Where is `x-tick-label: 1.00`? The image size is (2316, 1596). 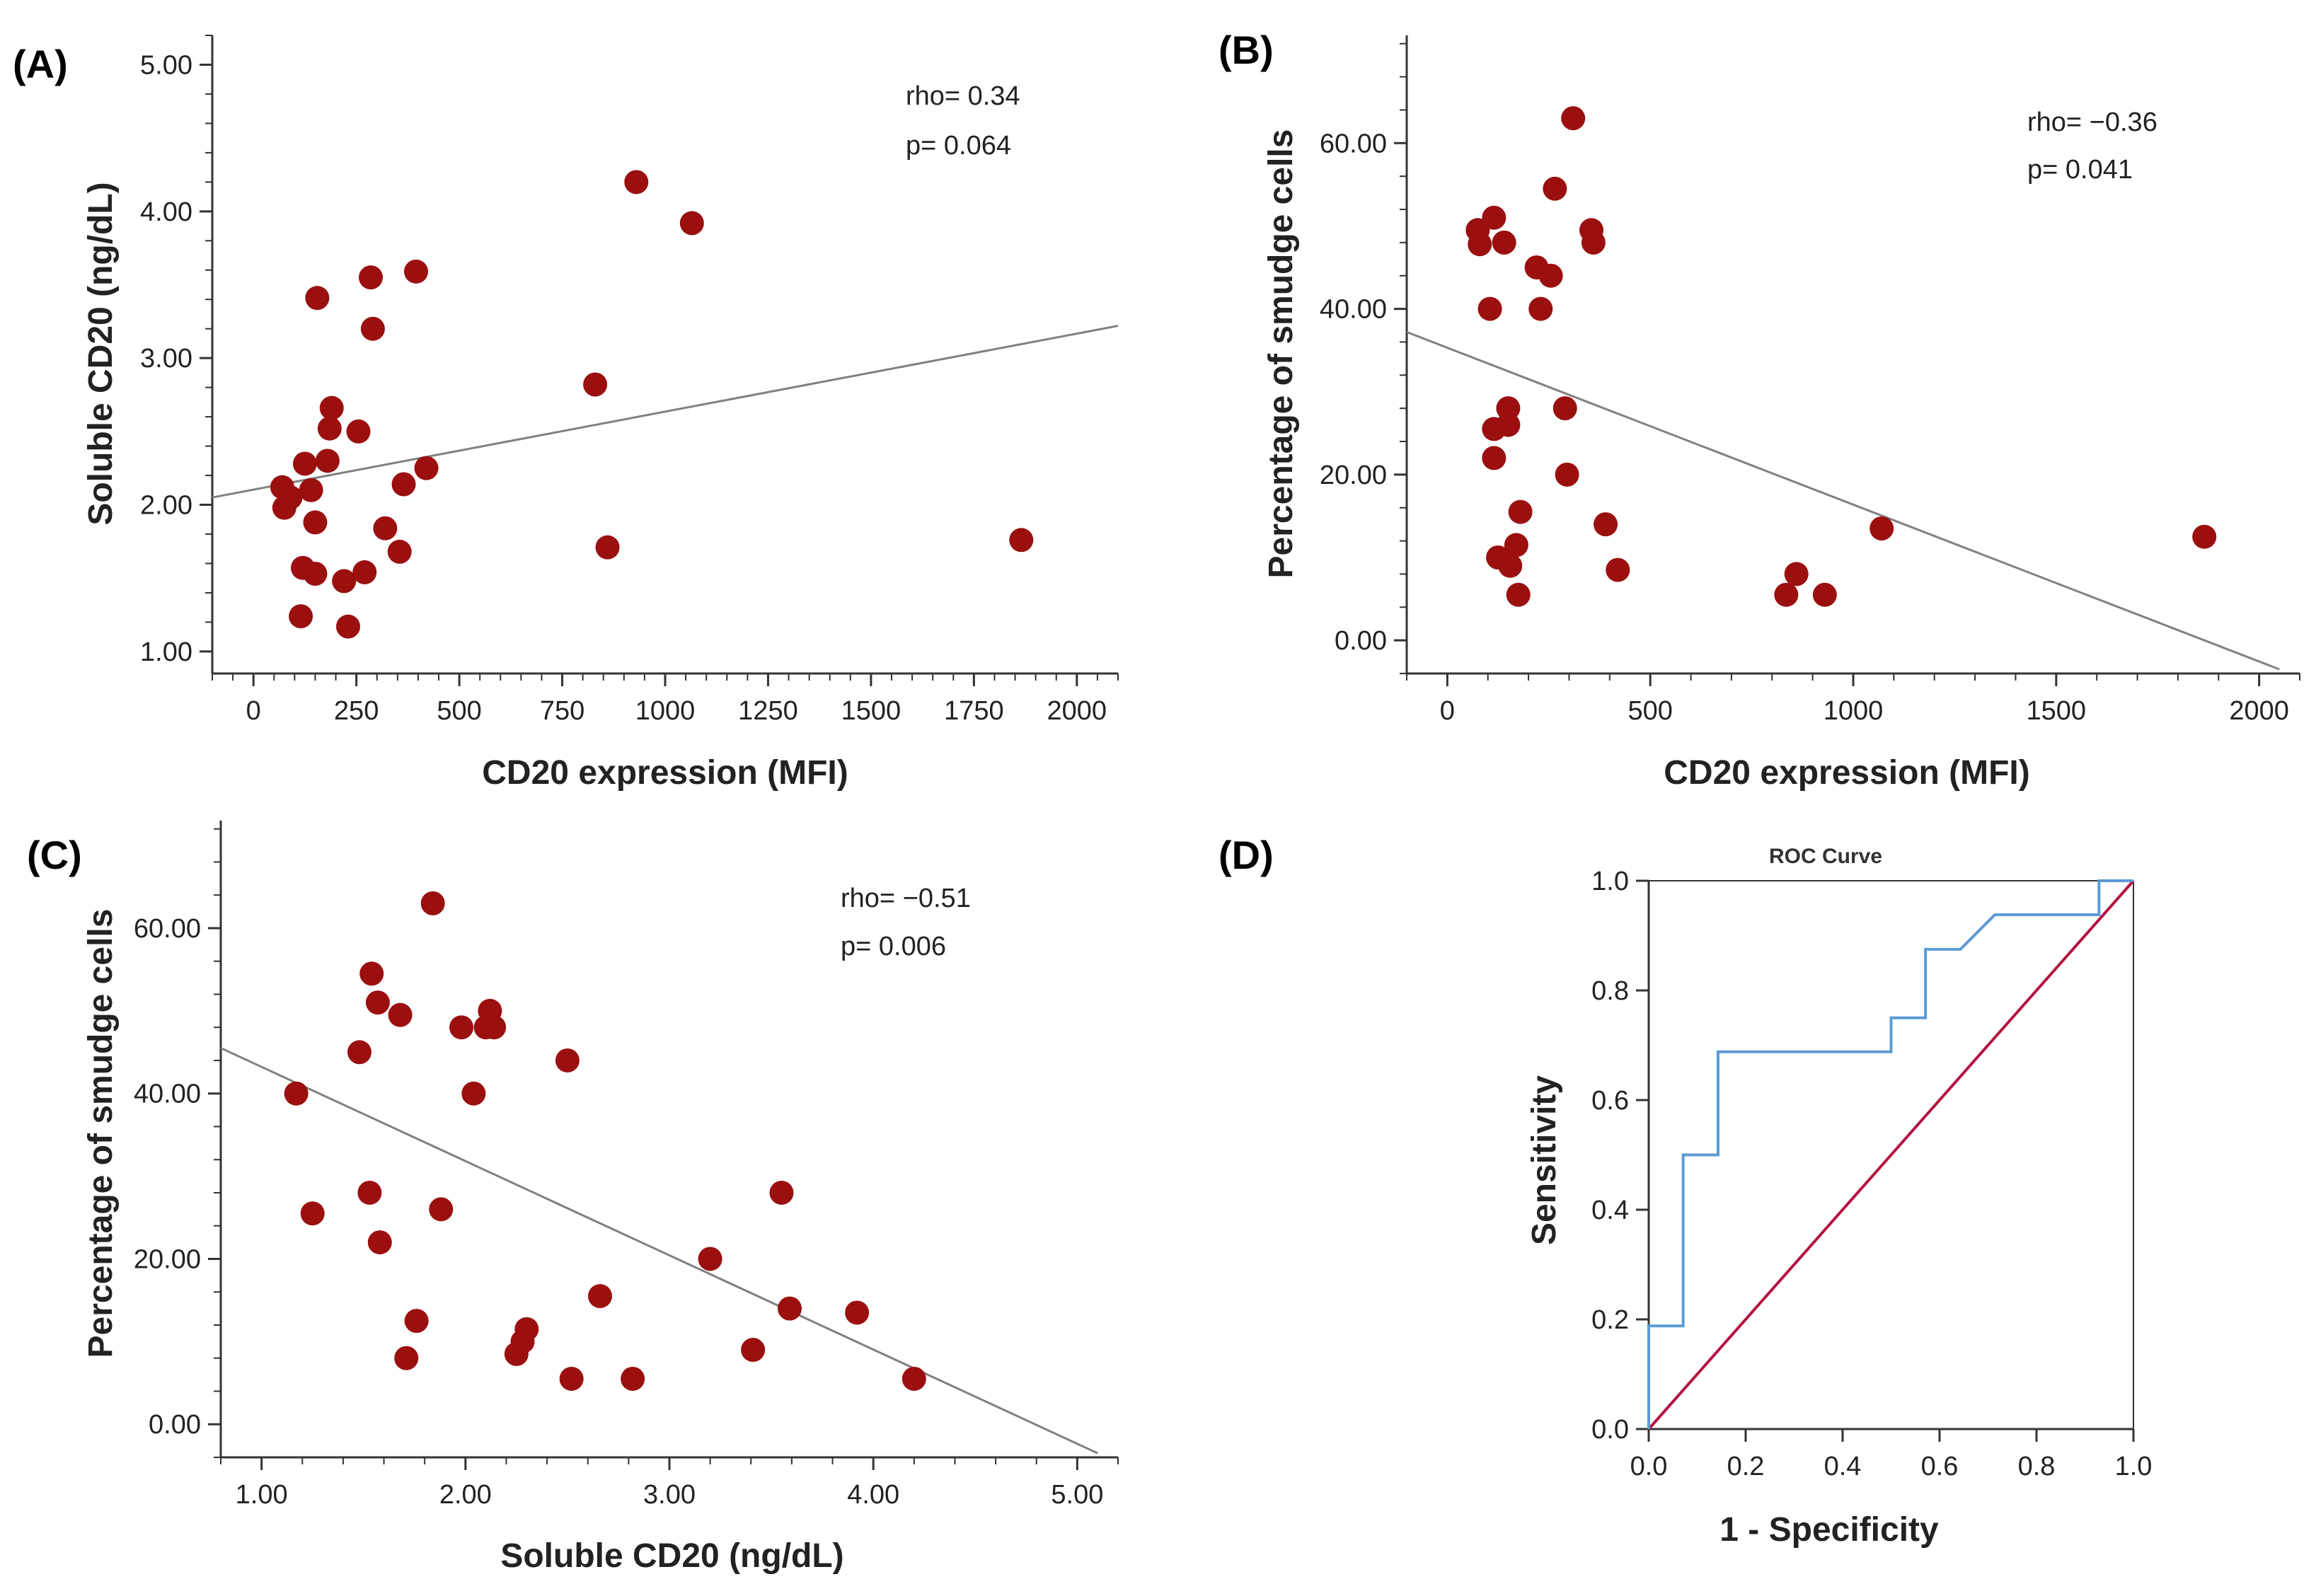
x-tick-label: 1.00 is located at coordinates (262, 1495).